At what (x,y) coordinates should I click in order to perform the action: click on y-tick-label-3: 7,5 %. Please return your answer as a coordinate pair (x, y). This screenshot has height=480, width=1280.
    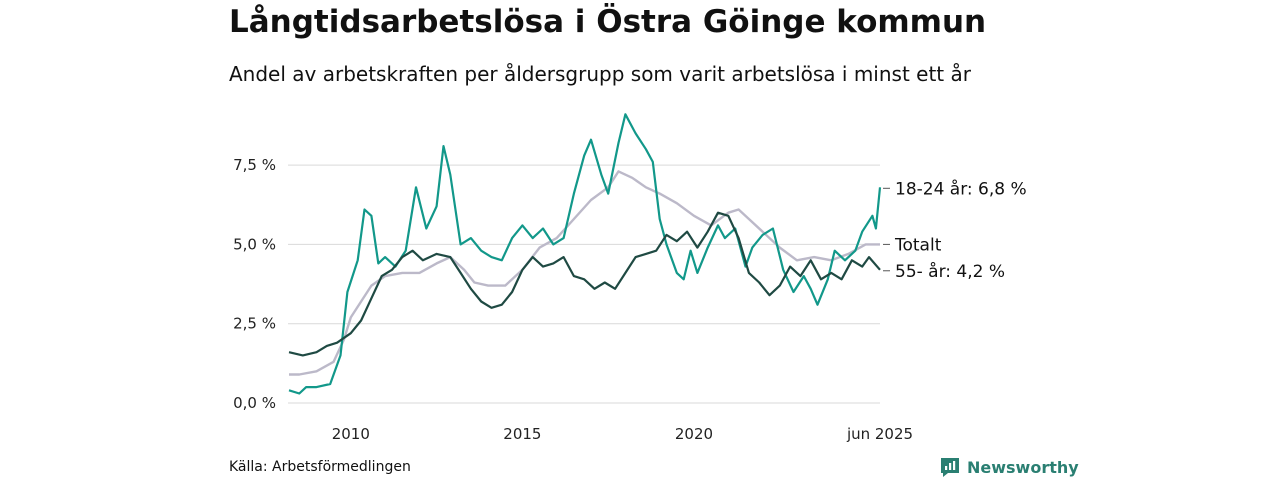
    Looking at the image, I should click on (254, 165).